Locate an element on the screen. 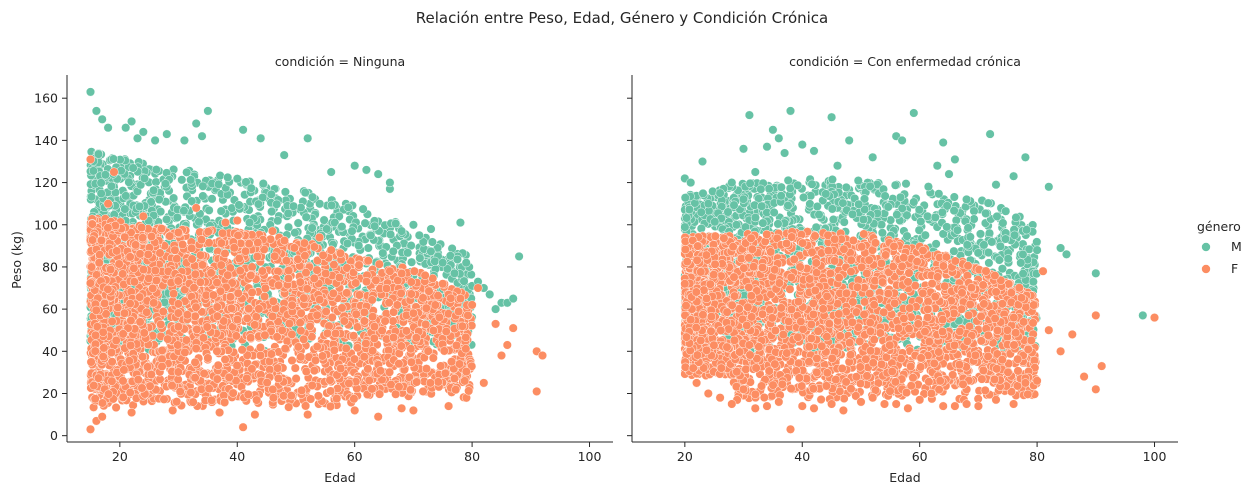  y-tick-label: 120 is located at coordinates (46, 182).